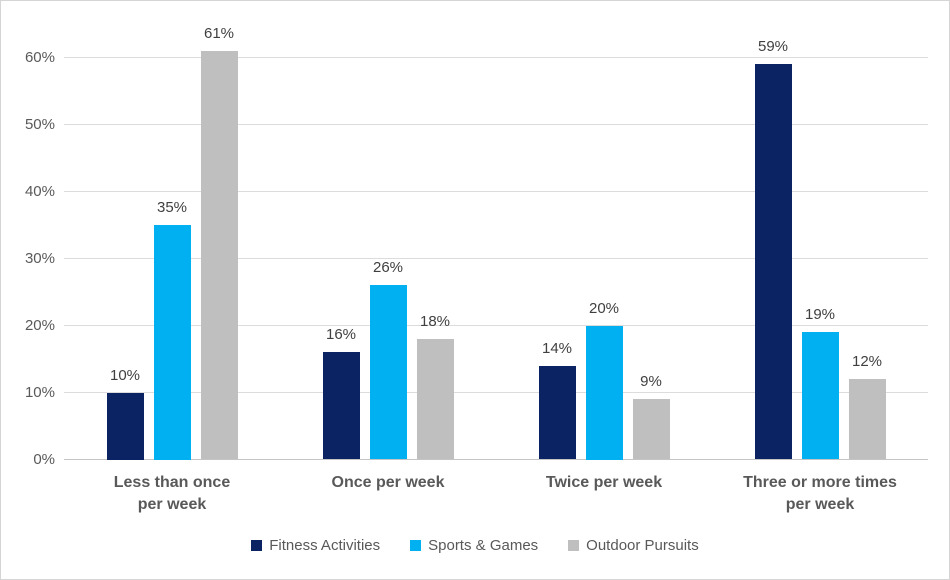 The image size is (950, 580). I want to click on y-tick-label: 60%, so click(39, 57).